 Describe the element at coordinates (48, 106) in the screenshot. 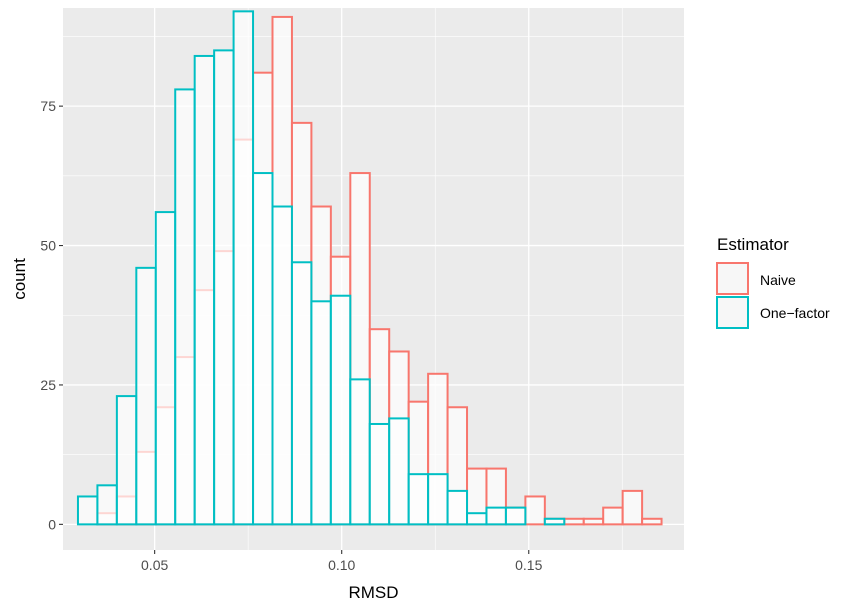

I see `y-tick-label: 75` at that location.